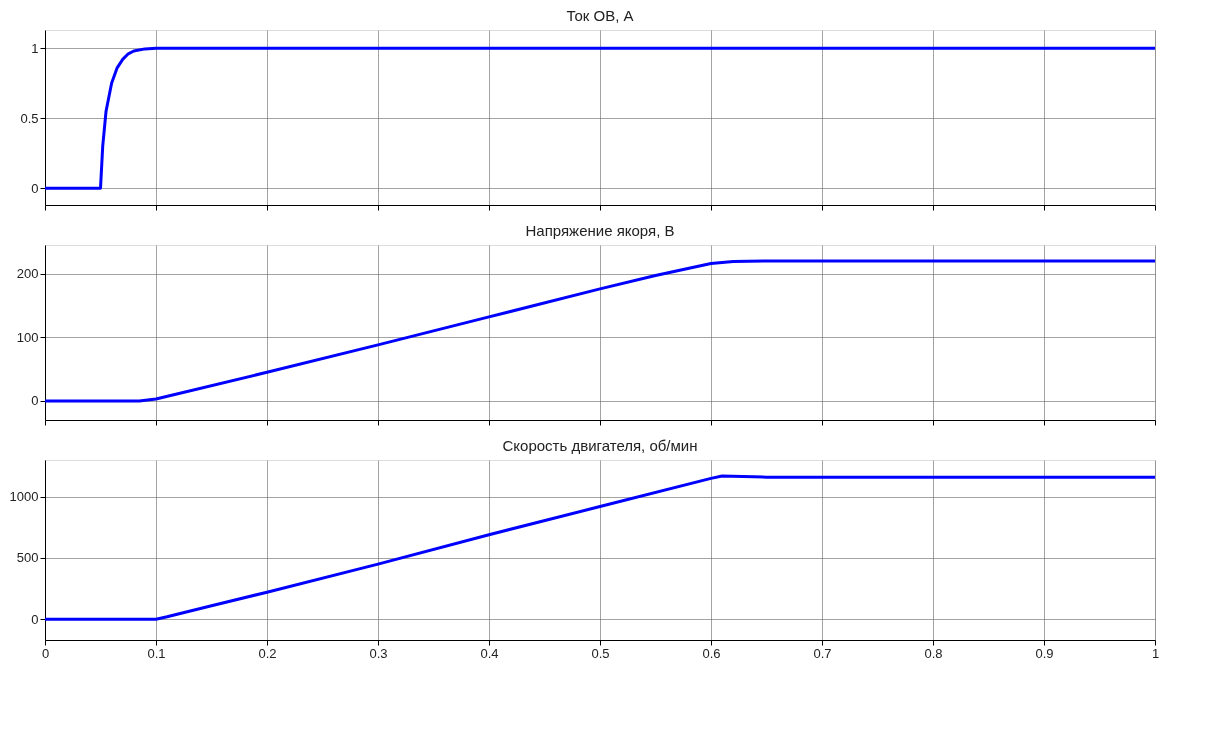 The height and width of the screenshot is (740, 1213). What do you see at coordinates (600, 230) in the screenshot?
I see `chart-title: Напряжение якоря, В` at bounding box center [600, 230].